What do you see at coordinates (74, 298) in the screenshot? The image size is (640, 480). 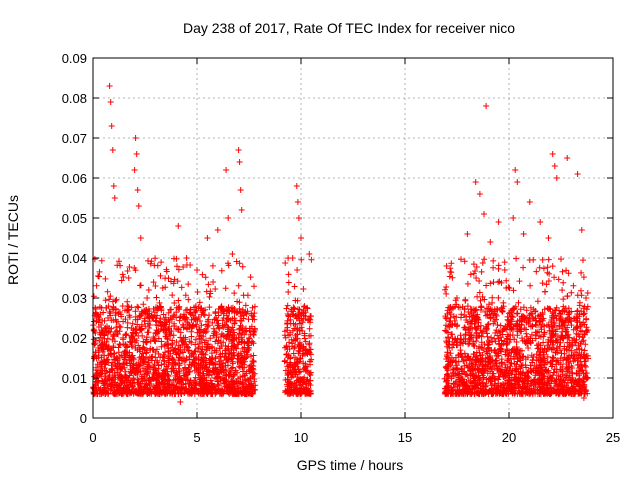 I see `y-tick-label: 0.03` at bounding box center [74, 298].